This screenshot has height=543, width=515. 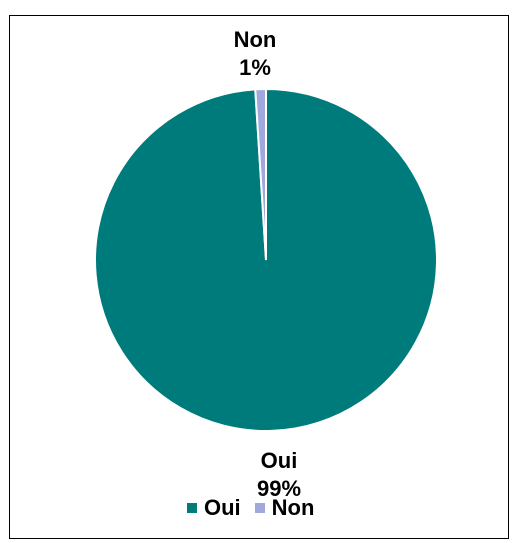 I want to click on slice-label-oui: Oui, so click(x=279, y=460).